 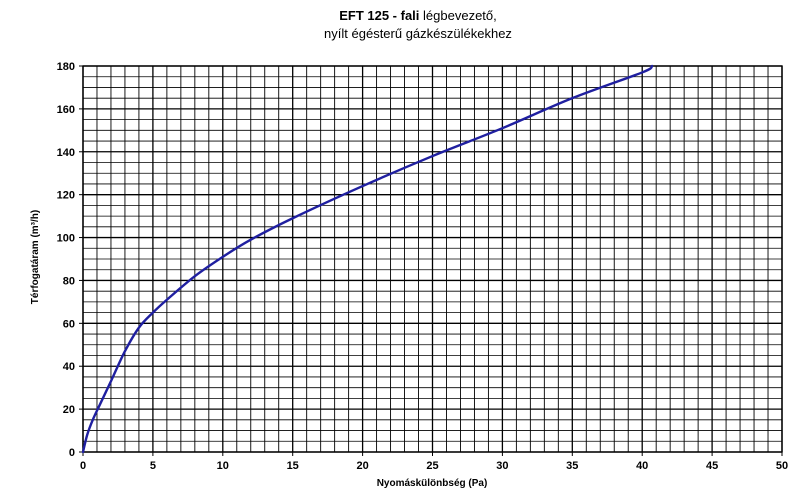 I want to click on chart-title: EFT 125 - fali légbevezető,, so click(x=418, y=15).